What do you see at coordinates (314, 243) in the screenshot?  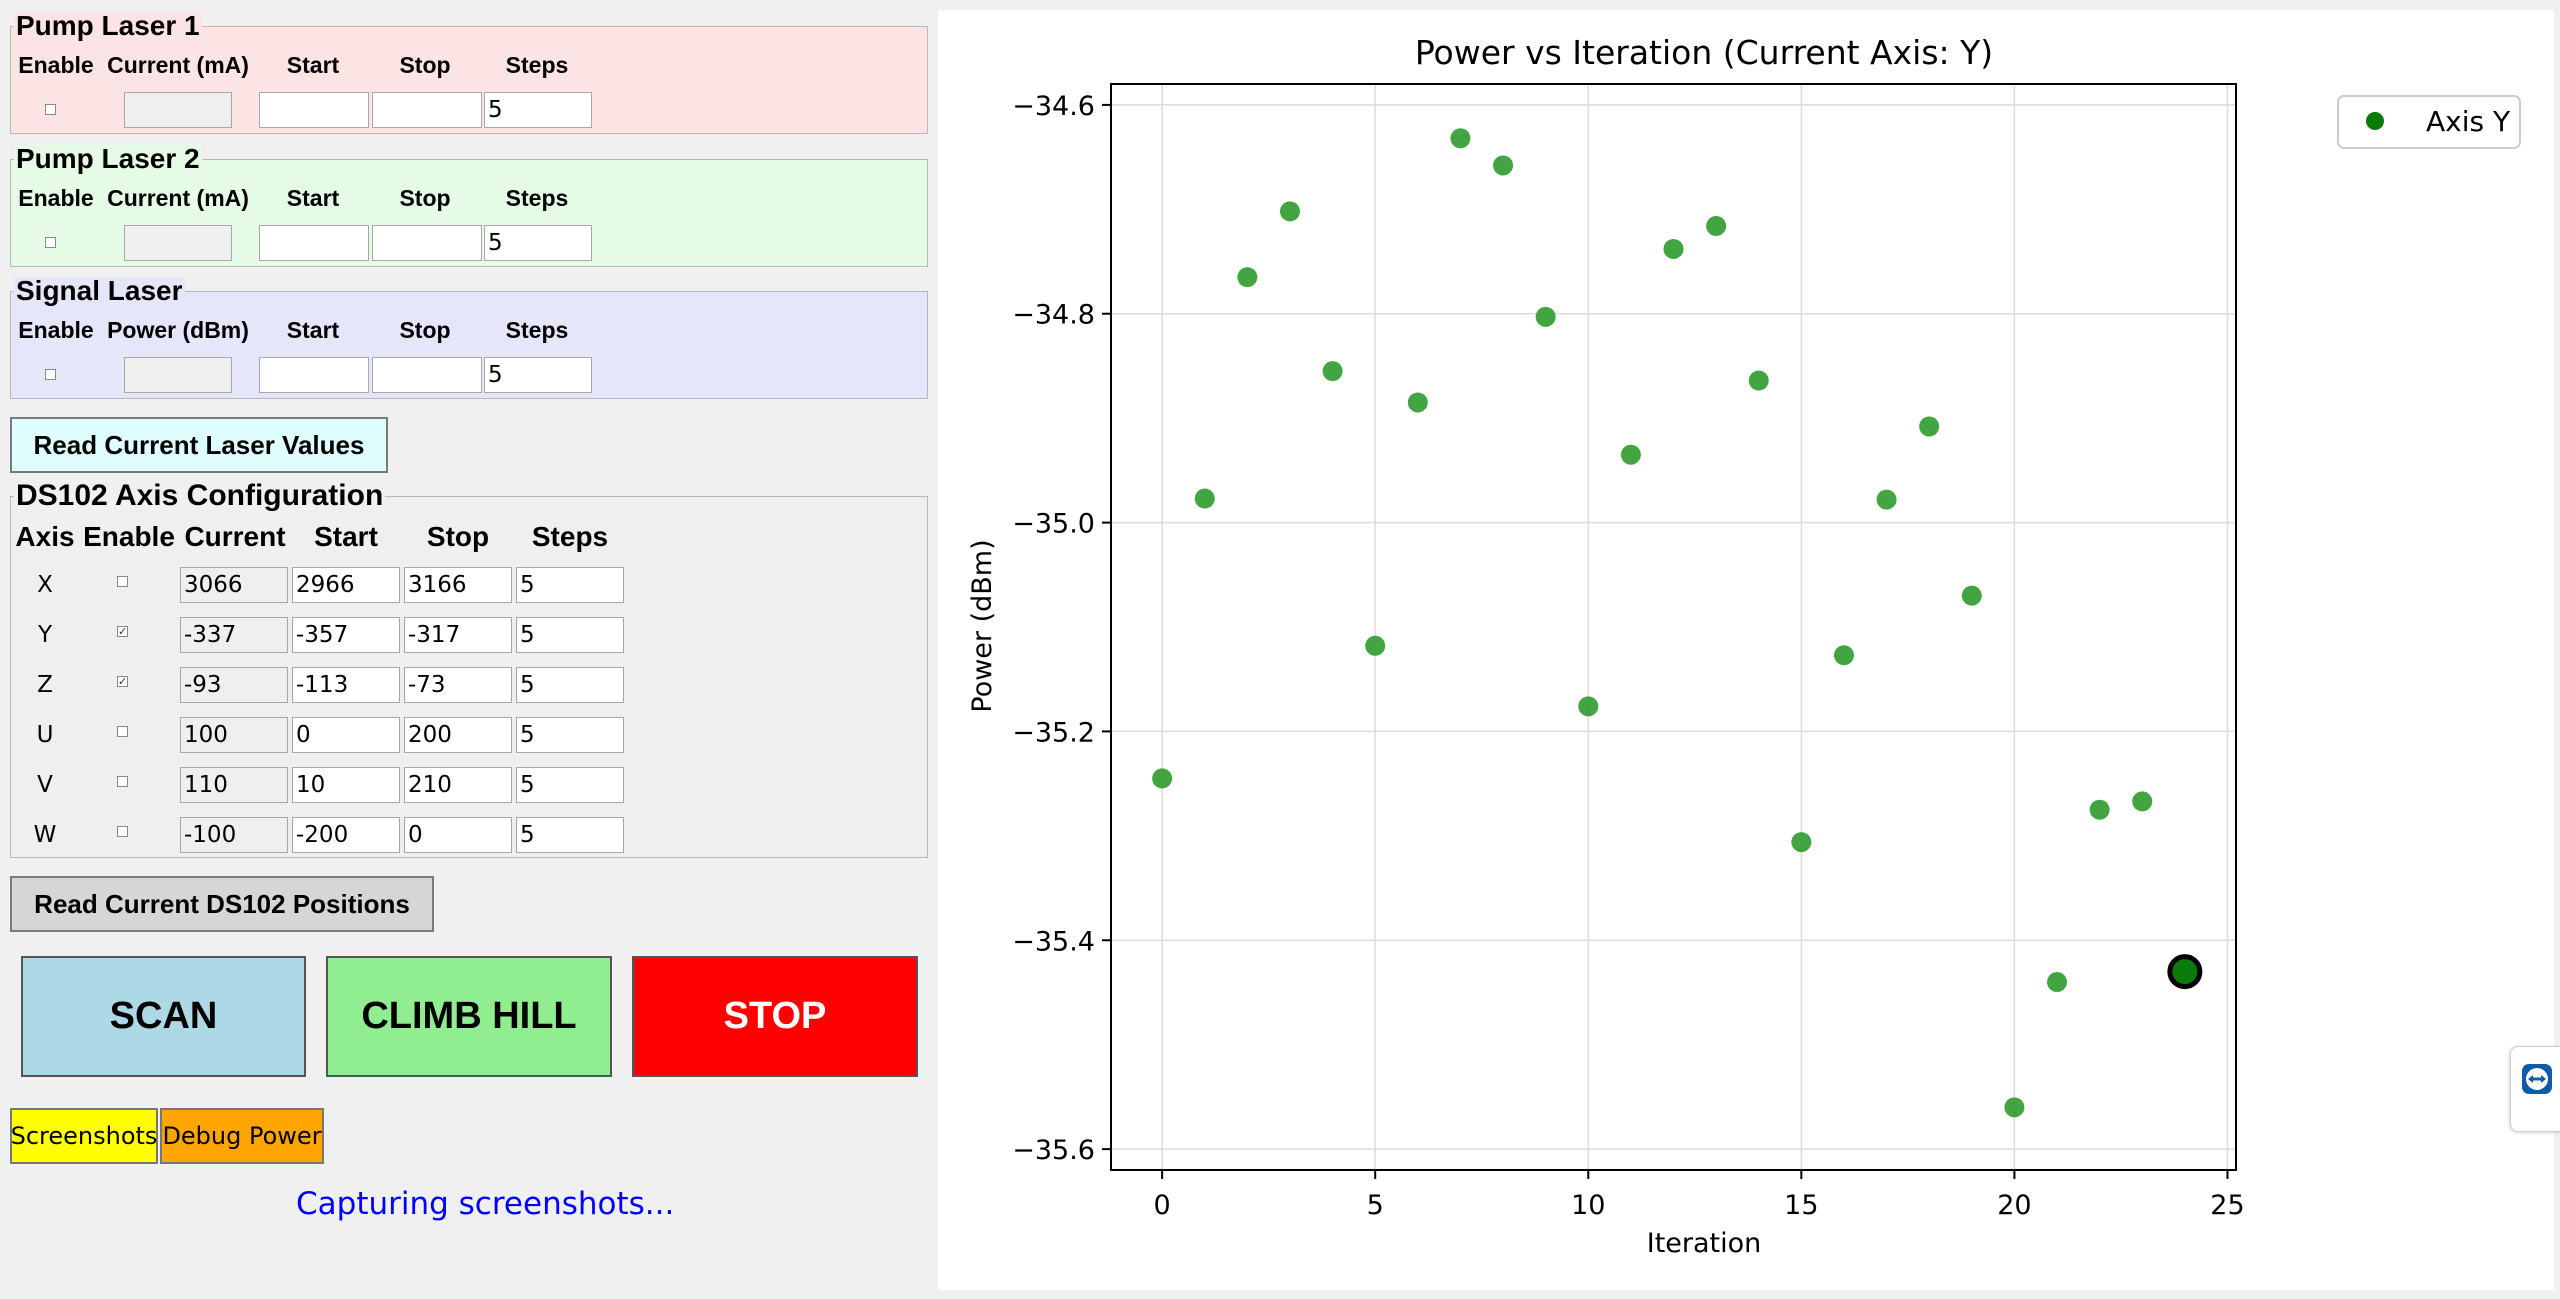 I see `pump-laser-2-start-field` at bounding box center [314, 243].